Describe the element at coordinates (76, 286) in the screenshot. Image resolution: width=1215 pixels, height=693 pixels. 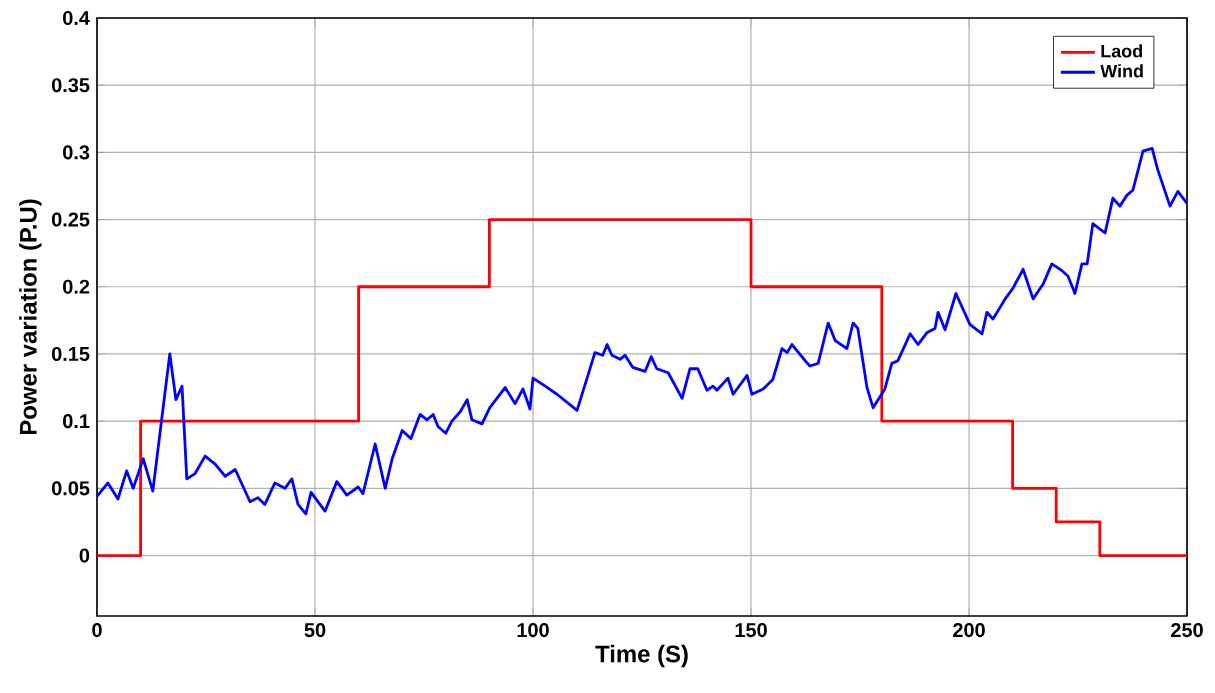
I see `y-tick-label: 0.2` at that location.